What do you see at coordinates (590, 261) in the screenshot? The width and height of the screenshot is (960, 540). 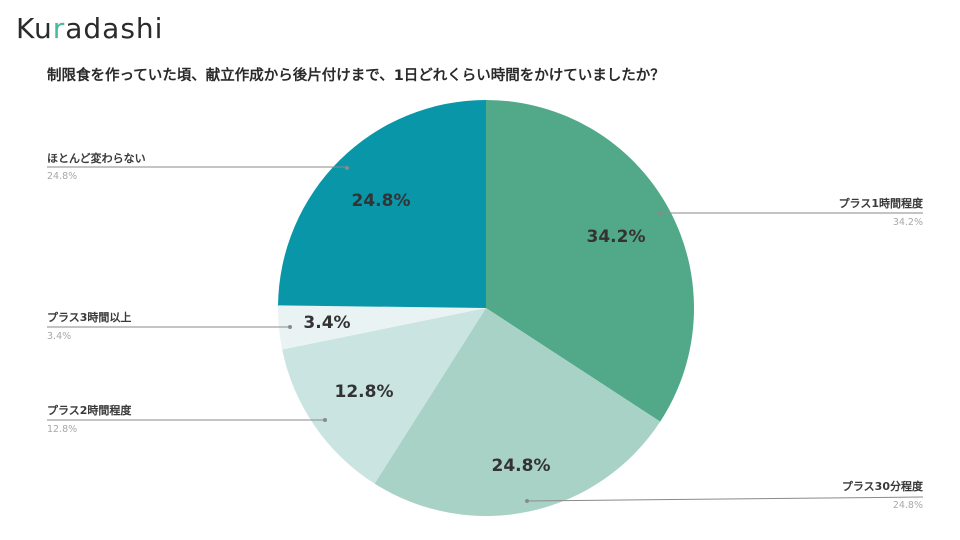 I see `pie-slice-plus1h` at bounding box center [590, 261].